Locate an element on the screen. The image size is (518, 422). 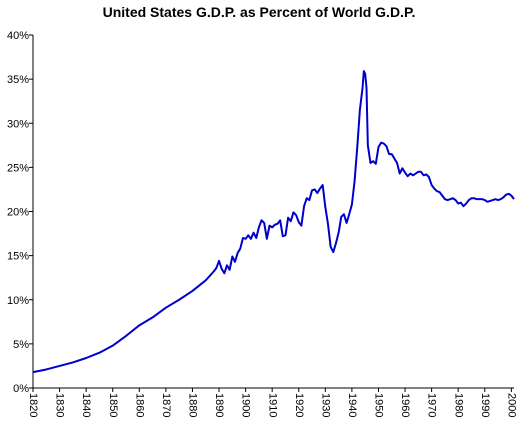
x-tick-label: 1990 is located at coordinates (485, 405).